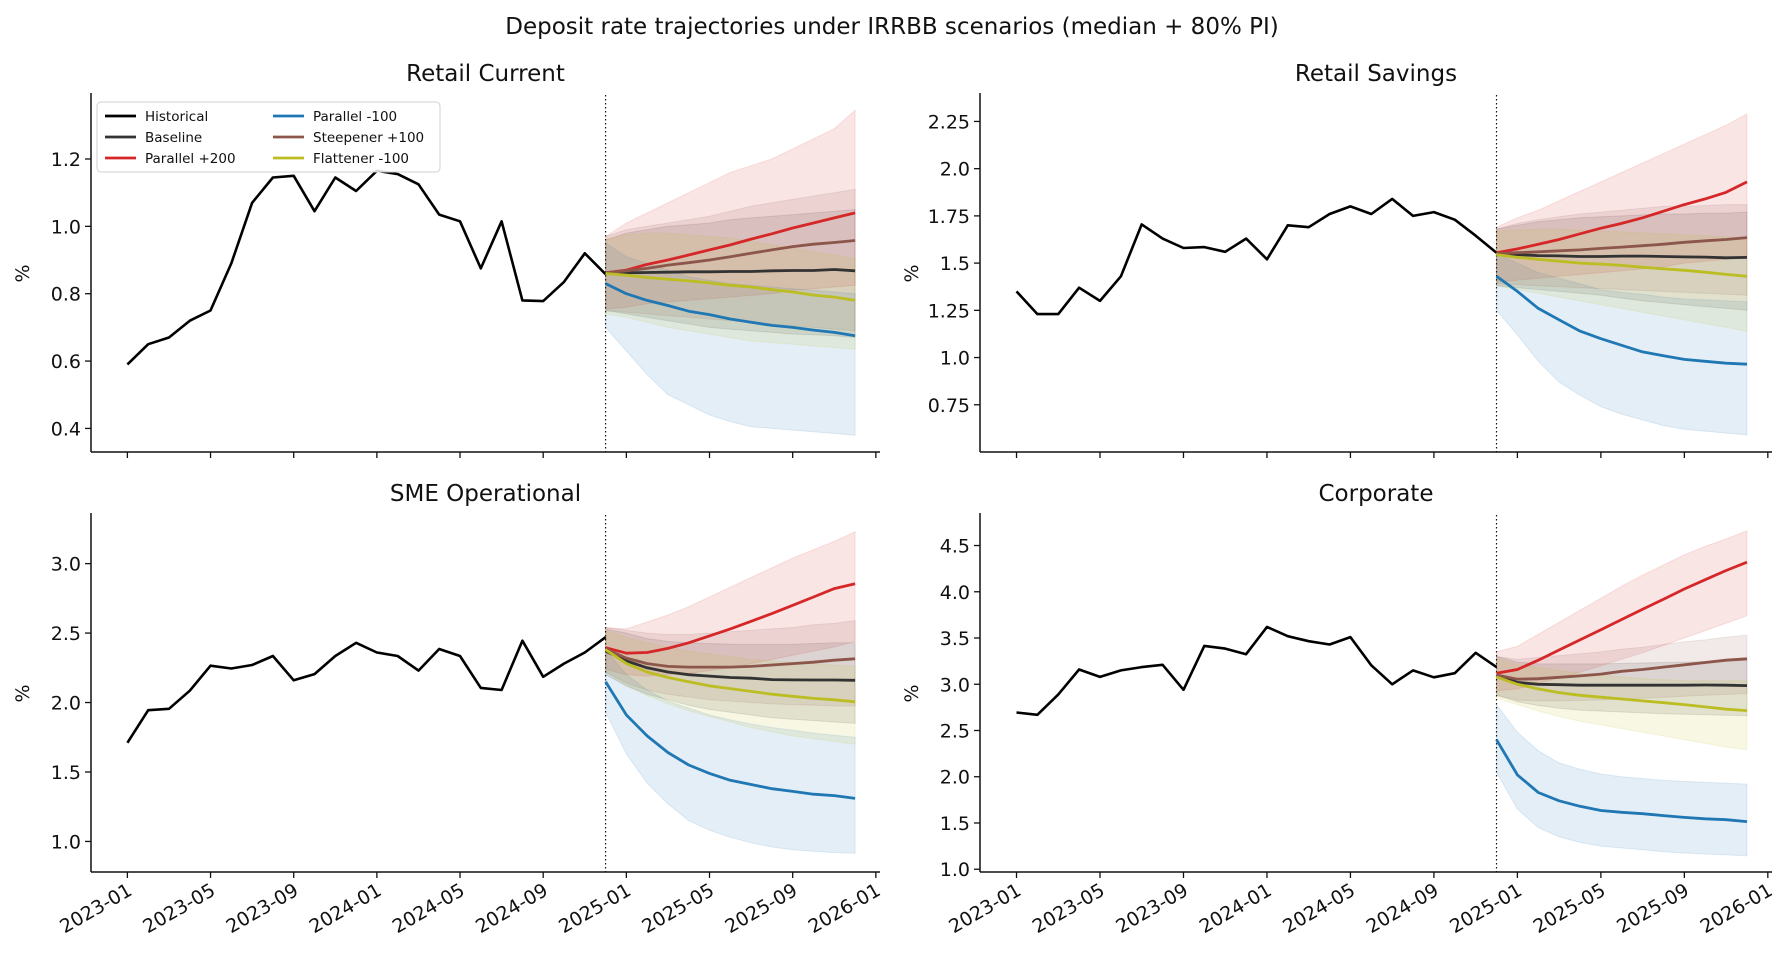  What do you see at coordinates (66, 362) in the screenshot?
I see `y-tick-label: 0.6` at bounding box center [66, 362].